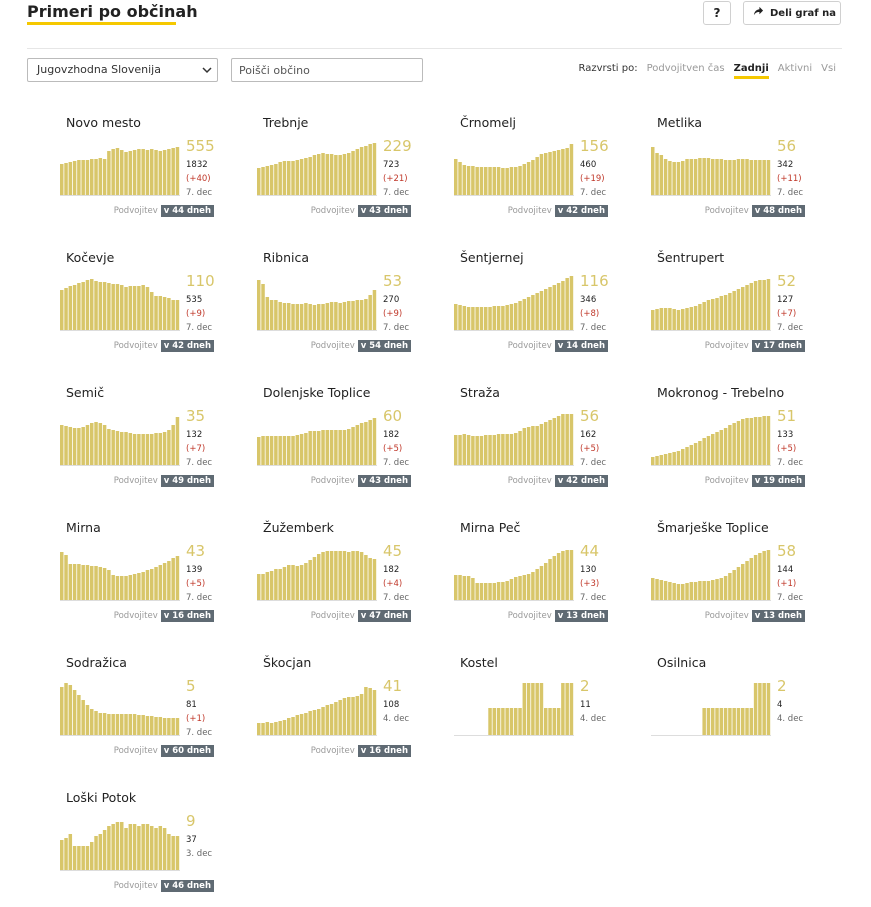 Image resolution: width=871 pixels, height=907 pixels. Describe the element at coordinates (384, 211) in the screenshot. I see `doubling-badge: v 43 dneh` at that location.